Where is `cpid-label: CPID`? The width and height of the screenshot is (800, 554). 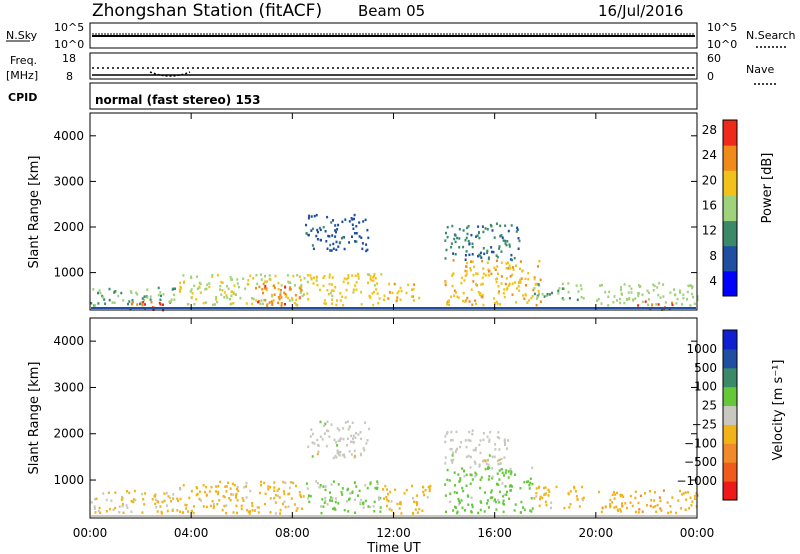
cpid-label: CPID is located at coordinates (22, 97).